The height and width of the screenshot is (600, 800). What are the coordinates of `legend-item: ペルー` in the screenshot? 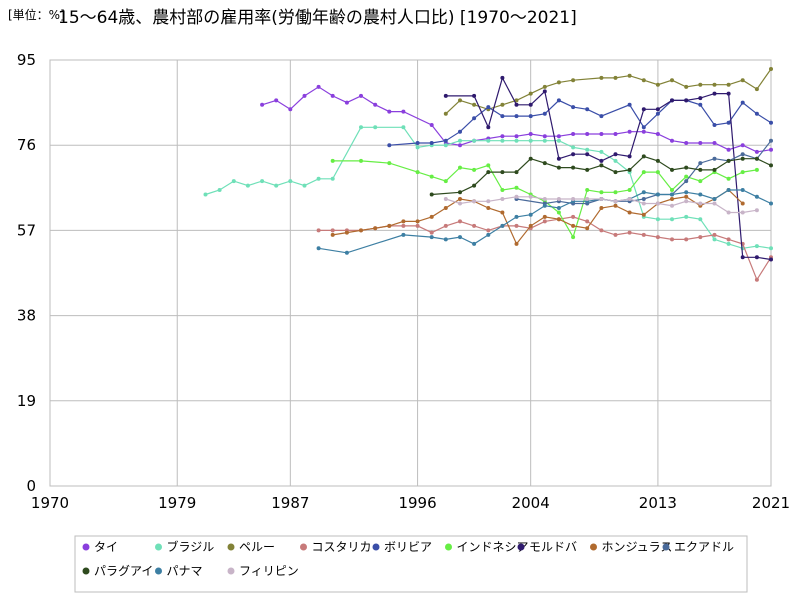 It's located at (251, 547).